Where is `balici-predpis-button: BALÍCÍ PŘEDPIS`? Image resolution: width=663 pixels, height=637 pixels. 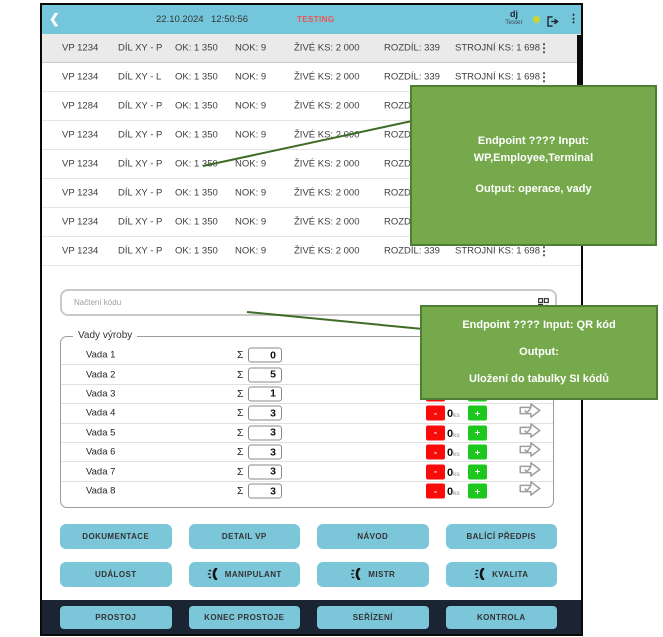
balici-predpis-button: BALÍCÍ PŘEDPIS is located at coordinates (501, 536).